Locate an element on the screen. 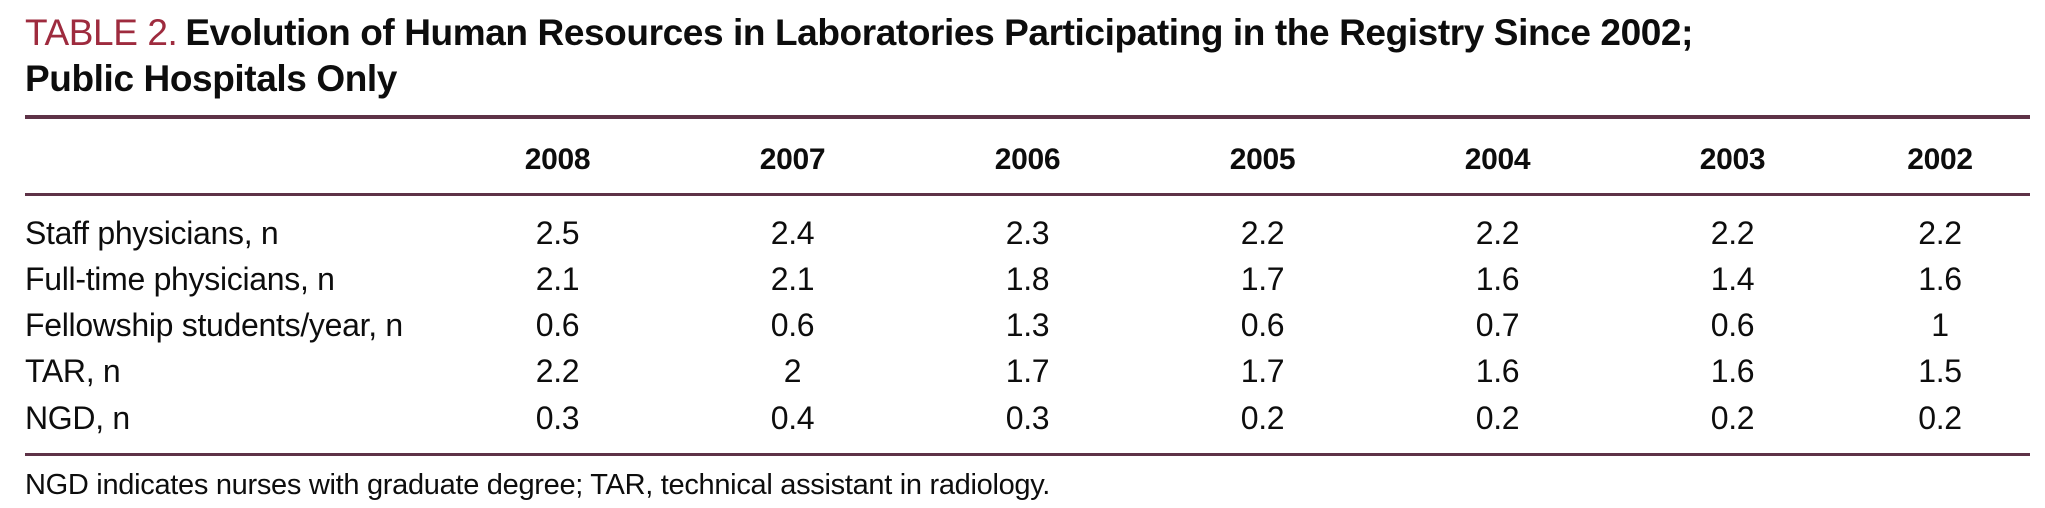 This screenshot has height=508, width=2045. column-header-year-2007: 2007 is located at coordinates (792, 157).